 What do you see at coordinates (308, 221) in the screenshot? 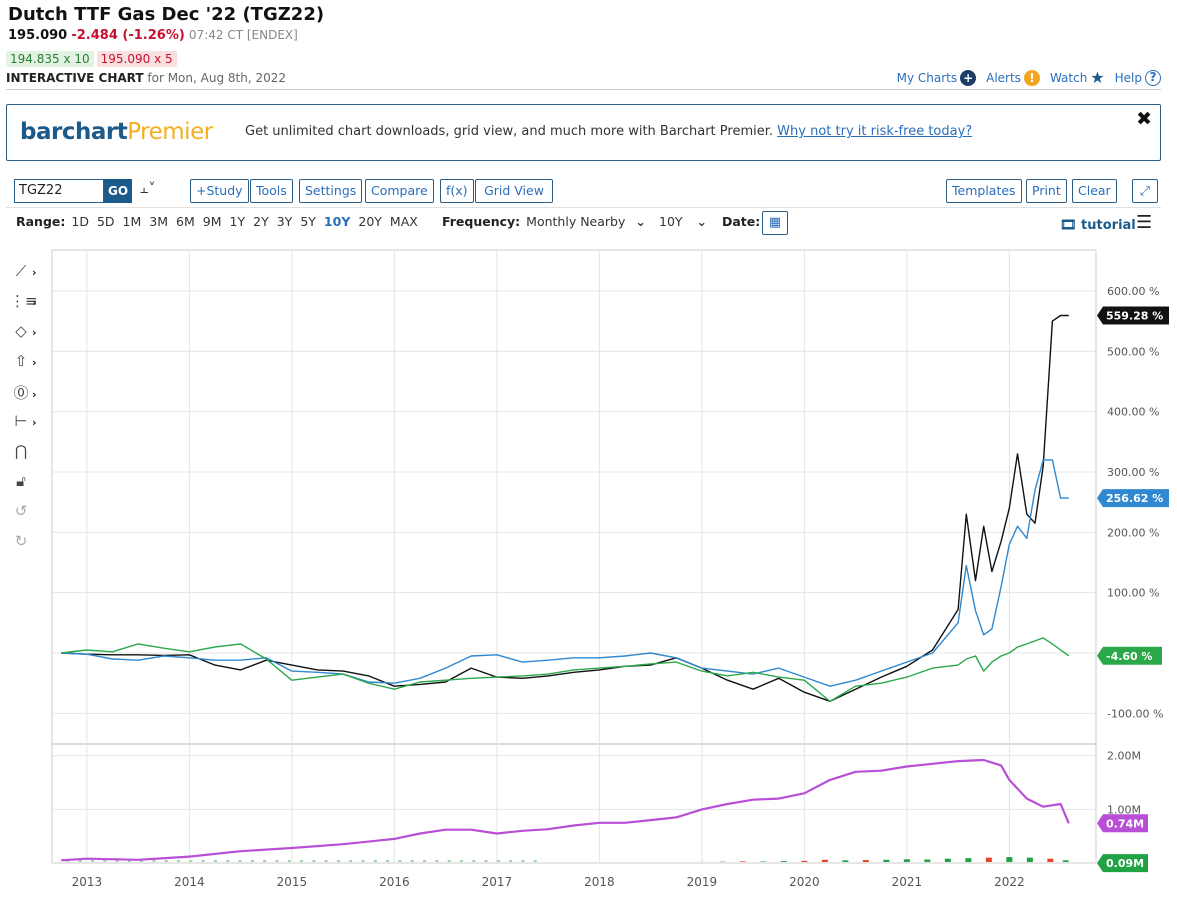
I see `range-option: 5Y` at bounding box center [308, 221].